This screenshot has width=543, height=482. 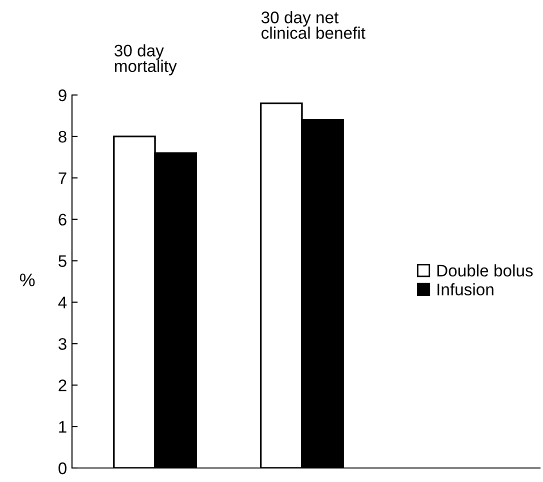 What do you see at coordinates (62, 136) in the screenshot?
I see `y-tick-label: 8` at bounding box center [62, 136].